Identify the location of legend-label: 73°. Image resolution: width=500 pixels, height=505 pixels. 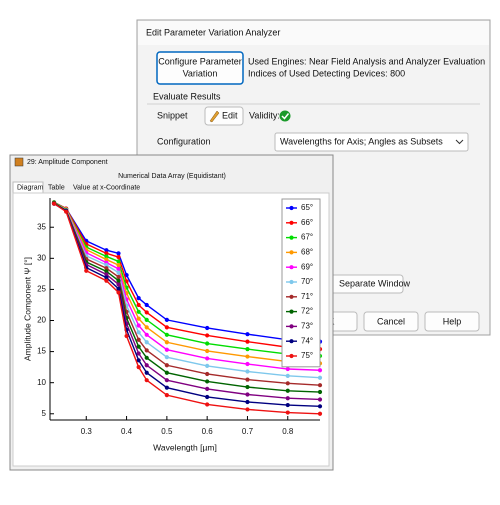
(307, 326).